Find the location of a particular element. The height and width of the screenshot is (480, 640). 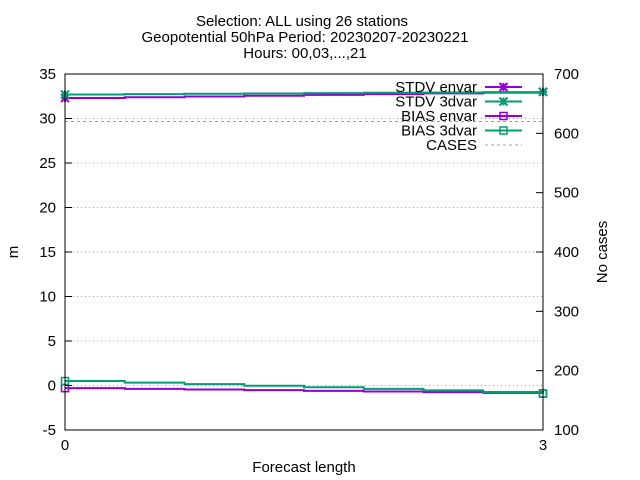

y-axis-label: m is located at coordinates (13, 252).